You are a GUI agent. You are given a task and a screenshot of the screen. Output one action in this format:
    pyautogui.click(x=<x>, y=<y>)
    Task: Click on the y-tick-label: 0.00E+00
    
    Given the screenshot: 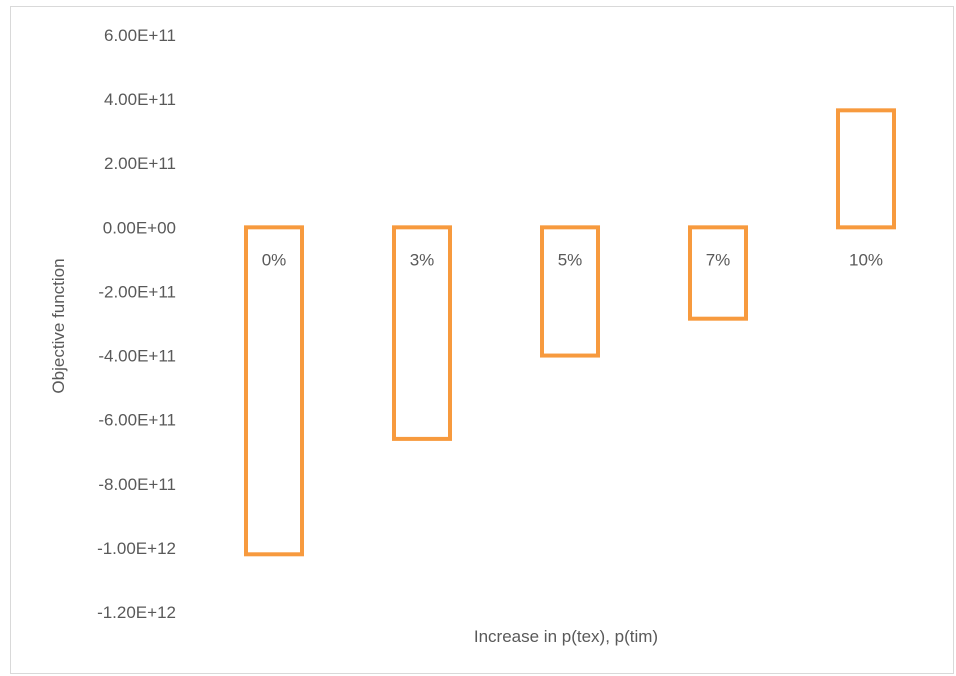 What is the action you would take?
    pyautogui.click(x=139, y=227)
    